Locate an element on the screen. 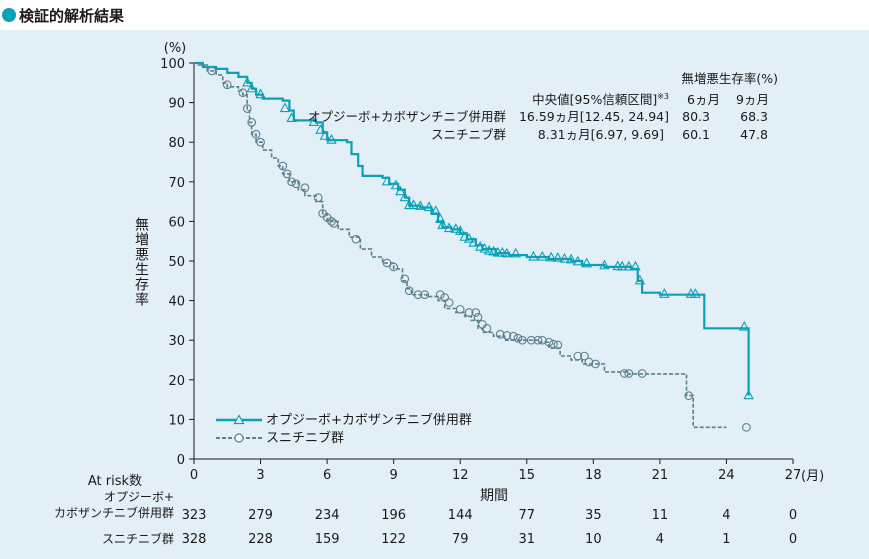  y-tick-label: 40 is located at coordinates (176, 302).